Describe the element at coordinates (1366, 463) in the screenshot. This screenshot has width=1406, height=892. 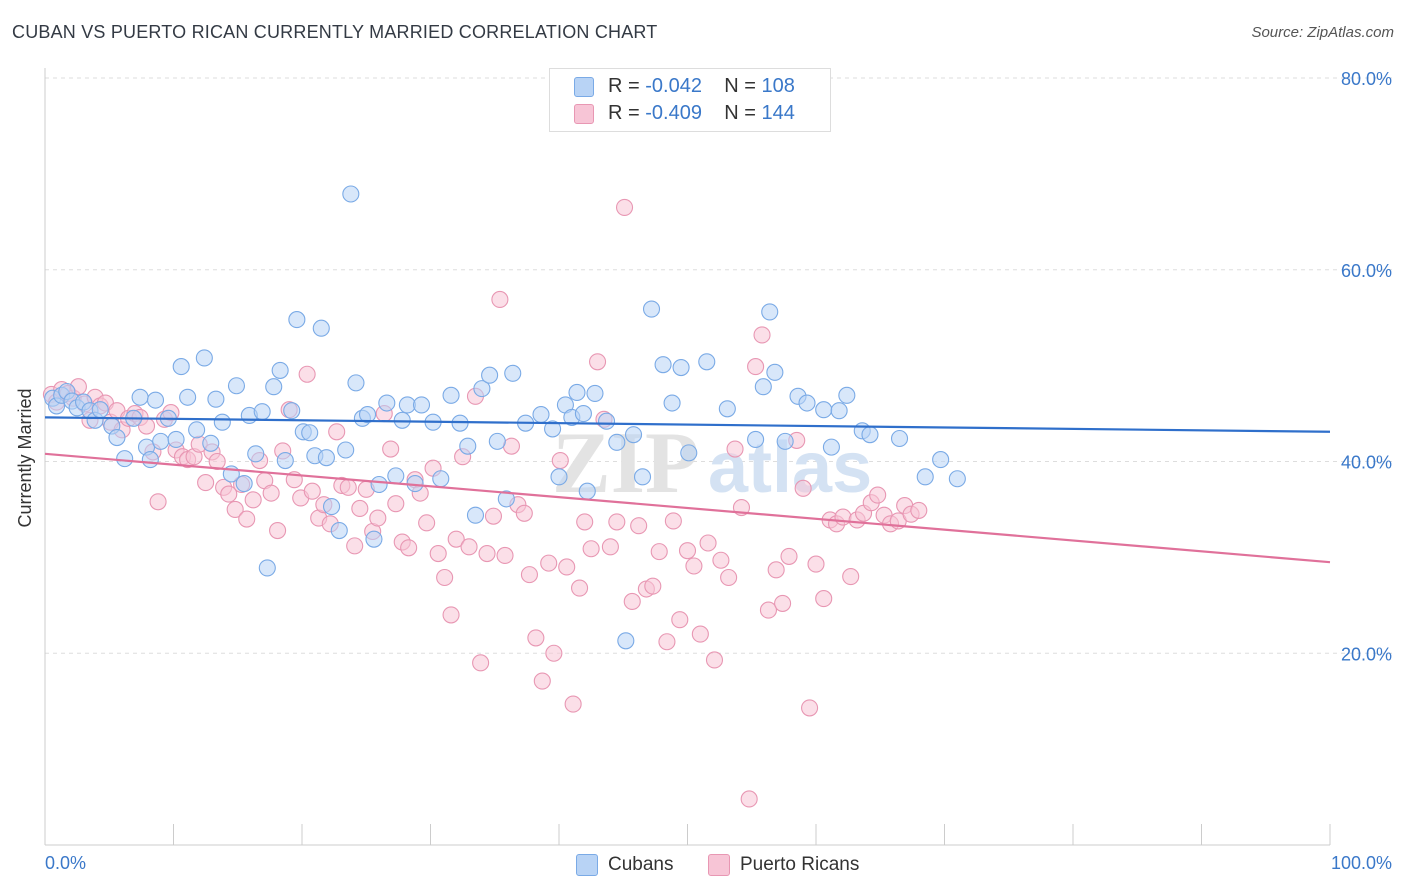
I see `y-tick-label: 40.0%` at that location.